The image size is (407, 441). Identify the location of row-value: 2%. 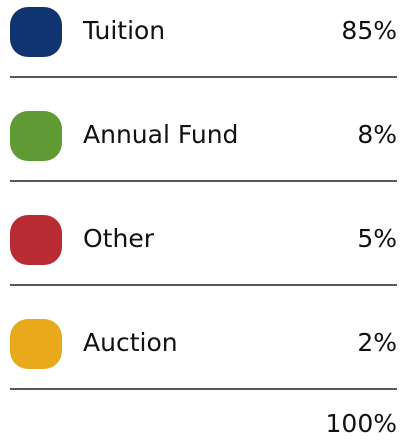
(377, 342).